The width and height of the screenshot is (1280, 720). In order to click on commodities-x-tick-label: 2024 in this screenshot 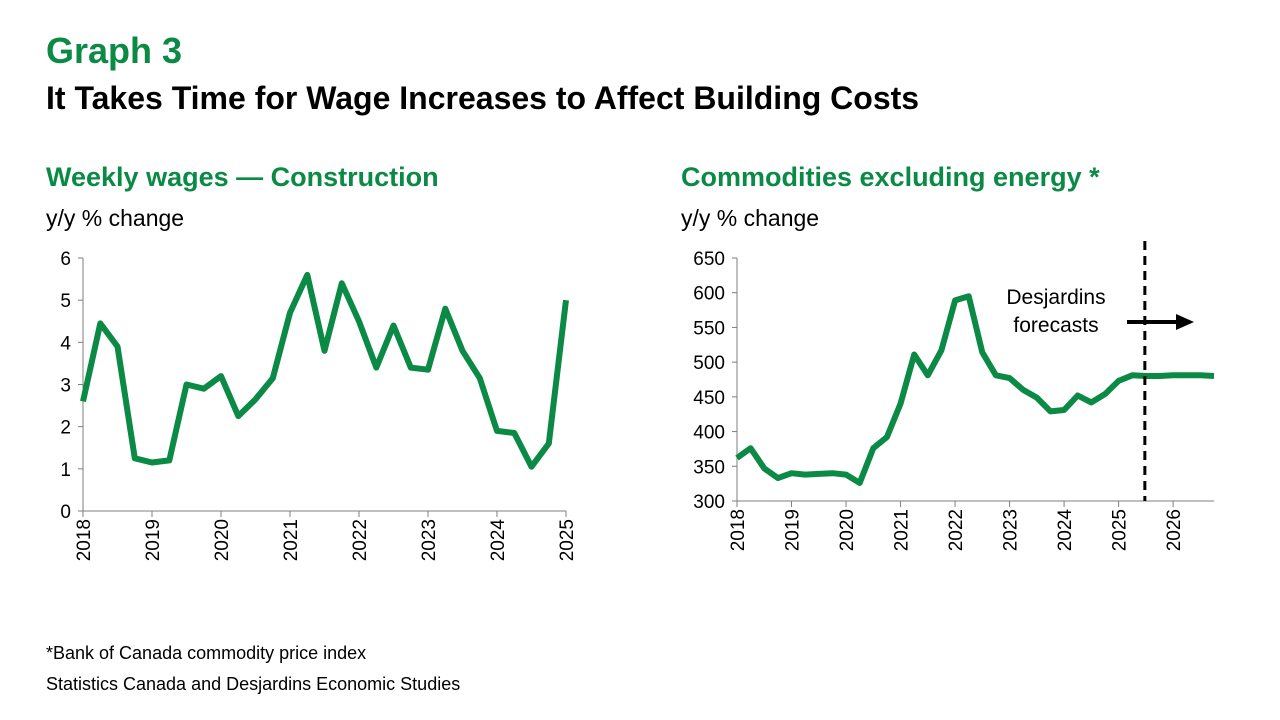, I will do `click(1065, 530)`.